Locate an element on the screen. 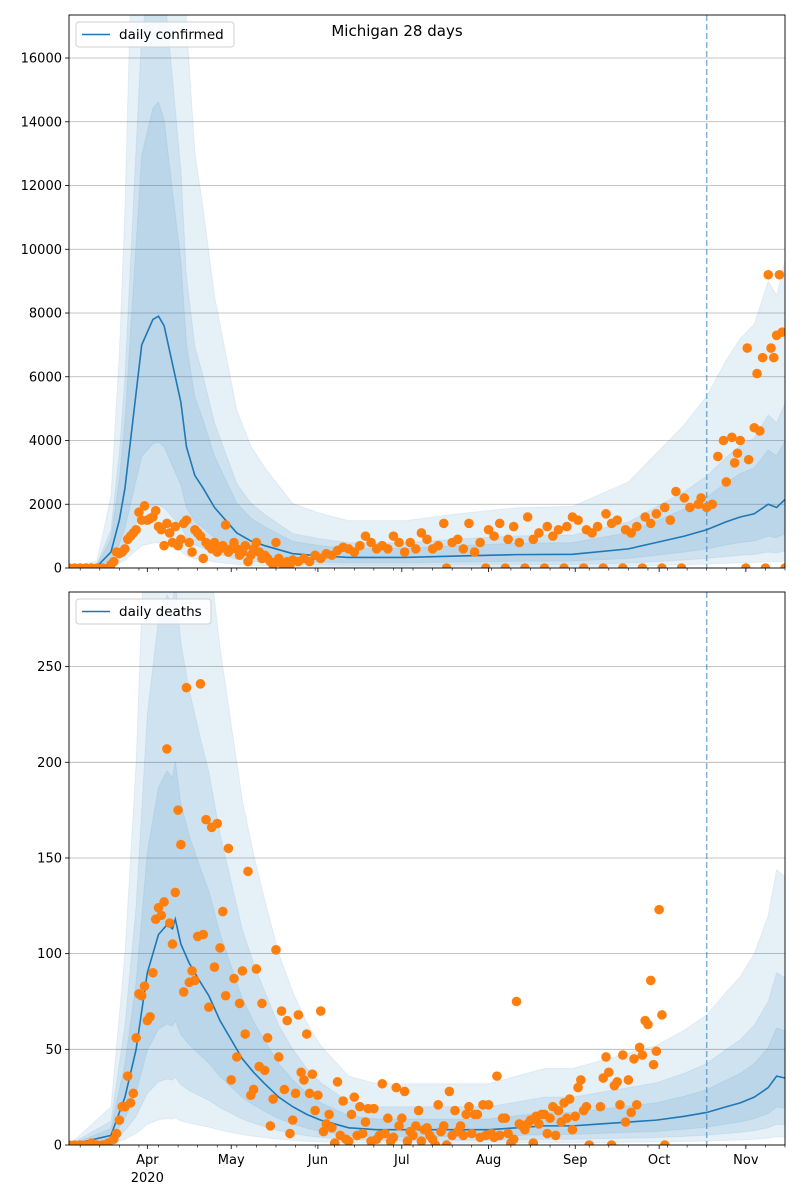  y-tick-label: 8000 is located at coordinates (45, 314).